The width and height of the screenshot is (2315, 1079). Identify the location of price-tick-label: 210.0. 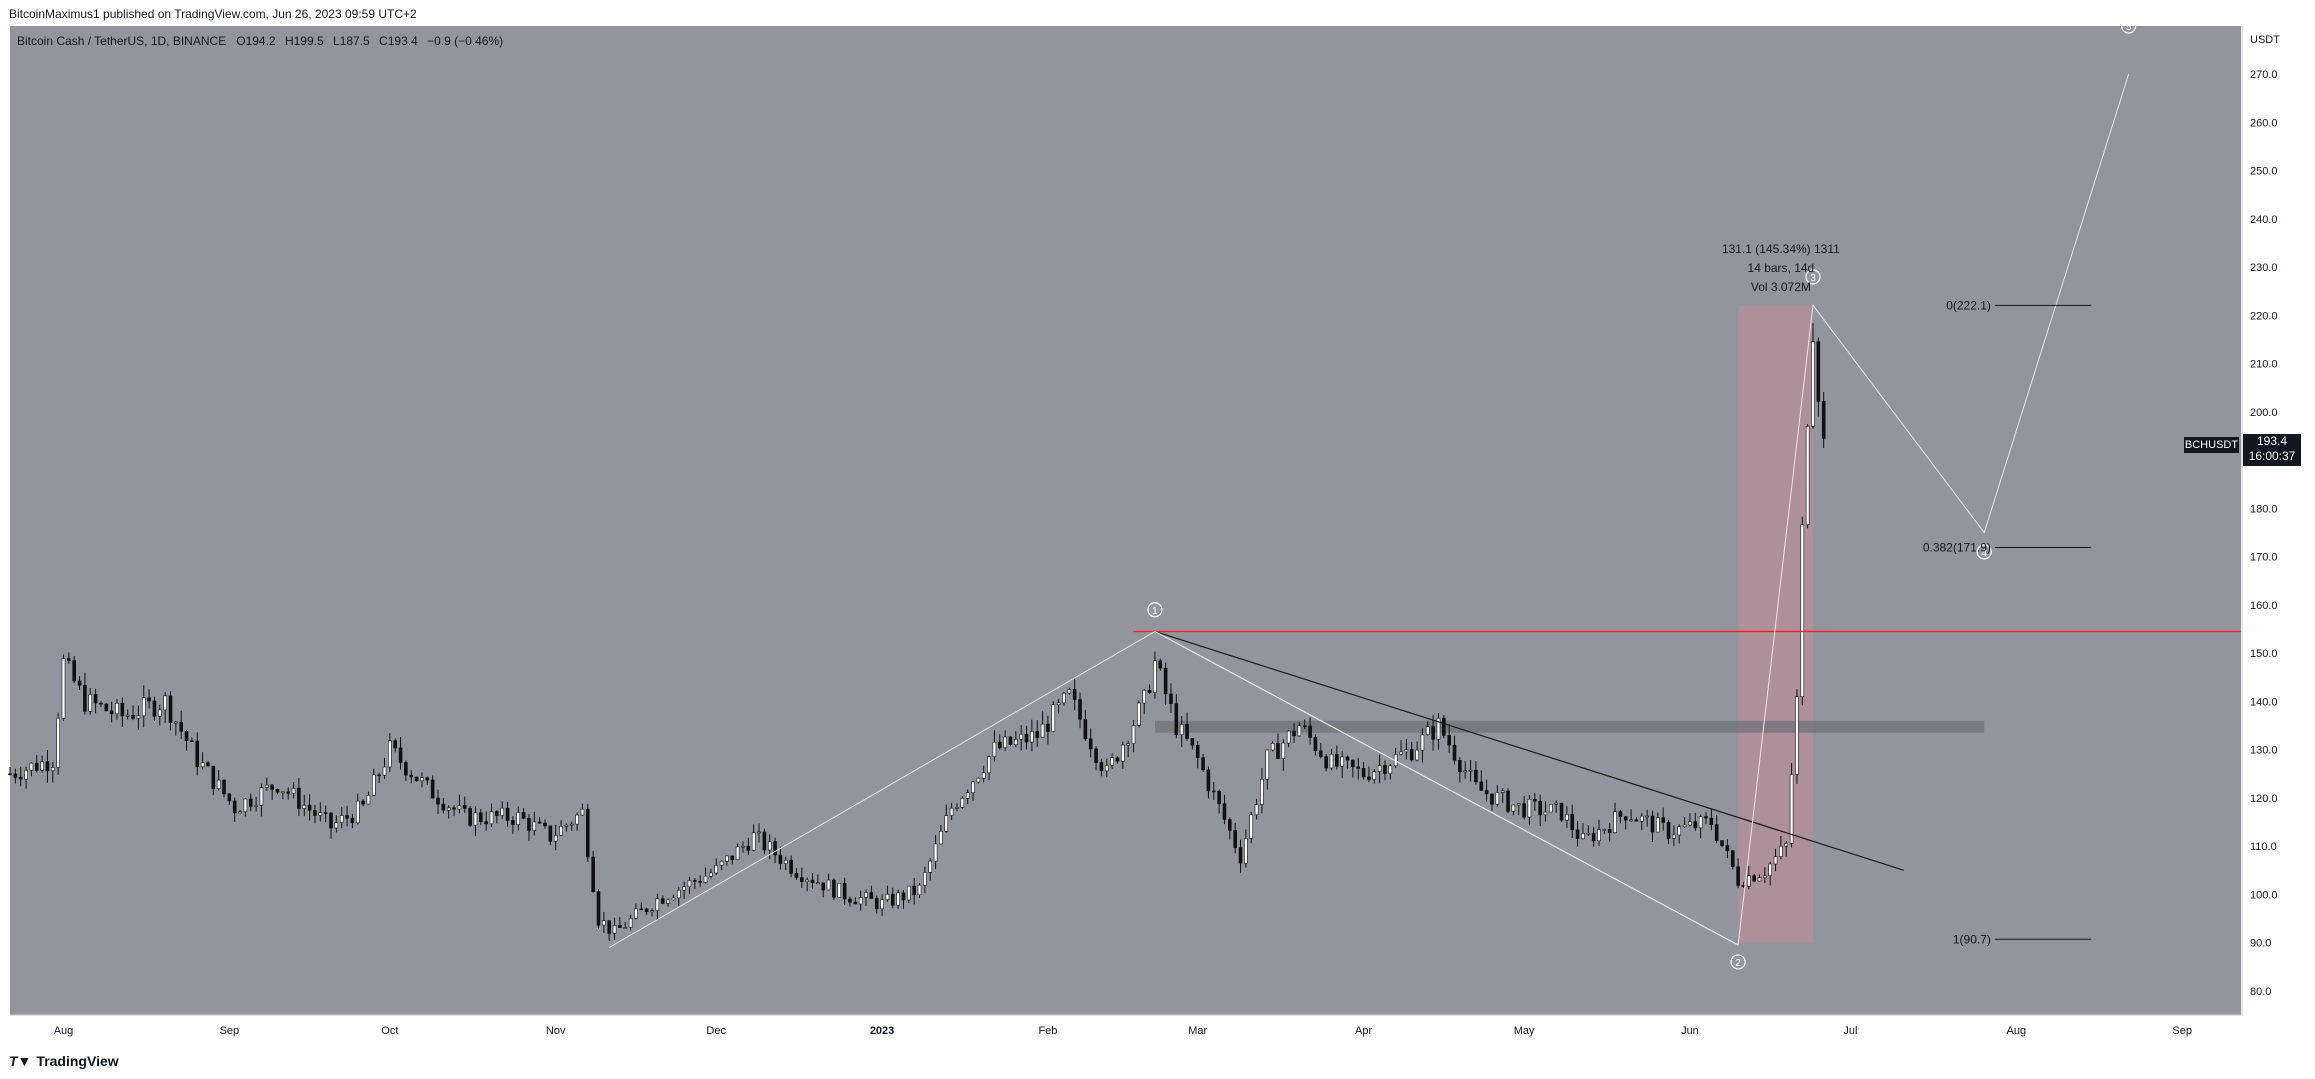
(2264, 365).